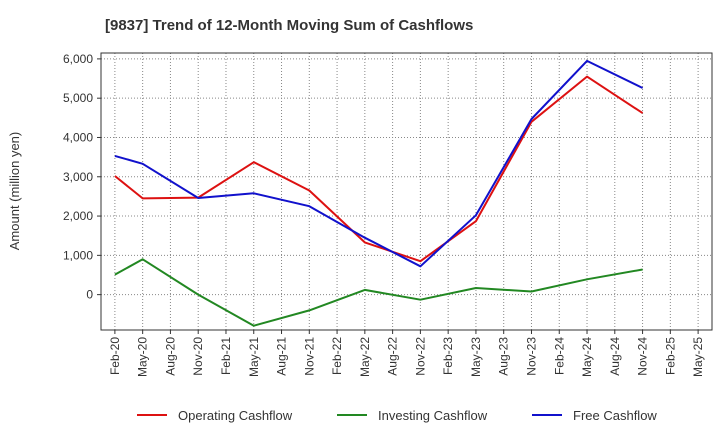  Describe the element at coordinates (393, 356) in the screenshot. I see `x-tick-label: Aug-22` at that location.